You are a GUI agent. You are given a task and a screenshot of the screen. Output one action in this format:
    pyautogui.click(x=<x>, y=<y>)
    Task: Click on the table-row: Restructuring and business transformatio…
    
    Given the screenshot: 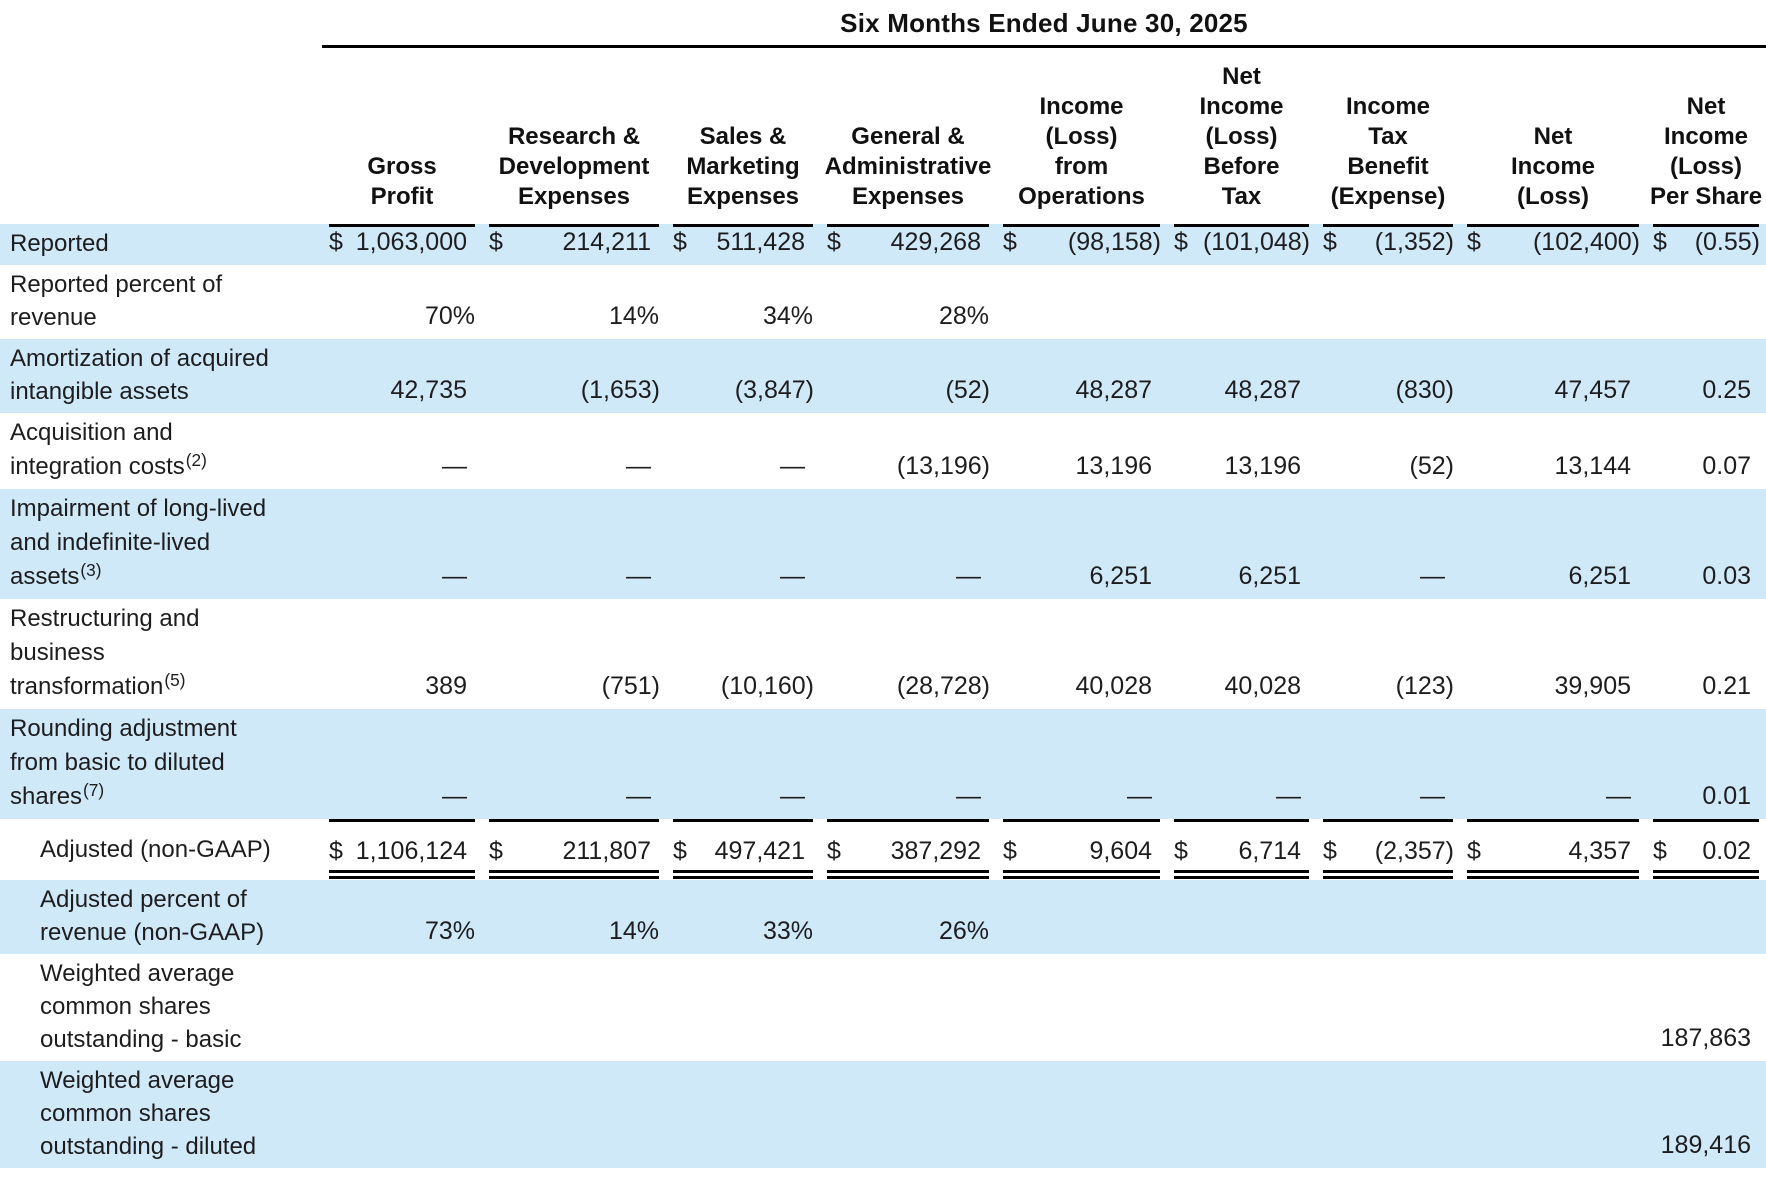 What is the action you would take?
    pyautogui.click(x=883, y=654)
    